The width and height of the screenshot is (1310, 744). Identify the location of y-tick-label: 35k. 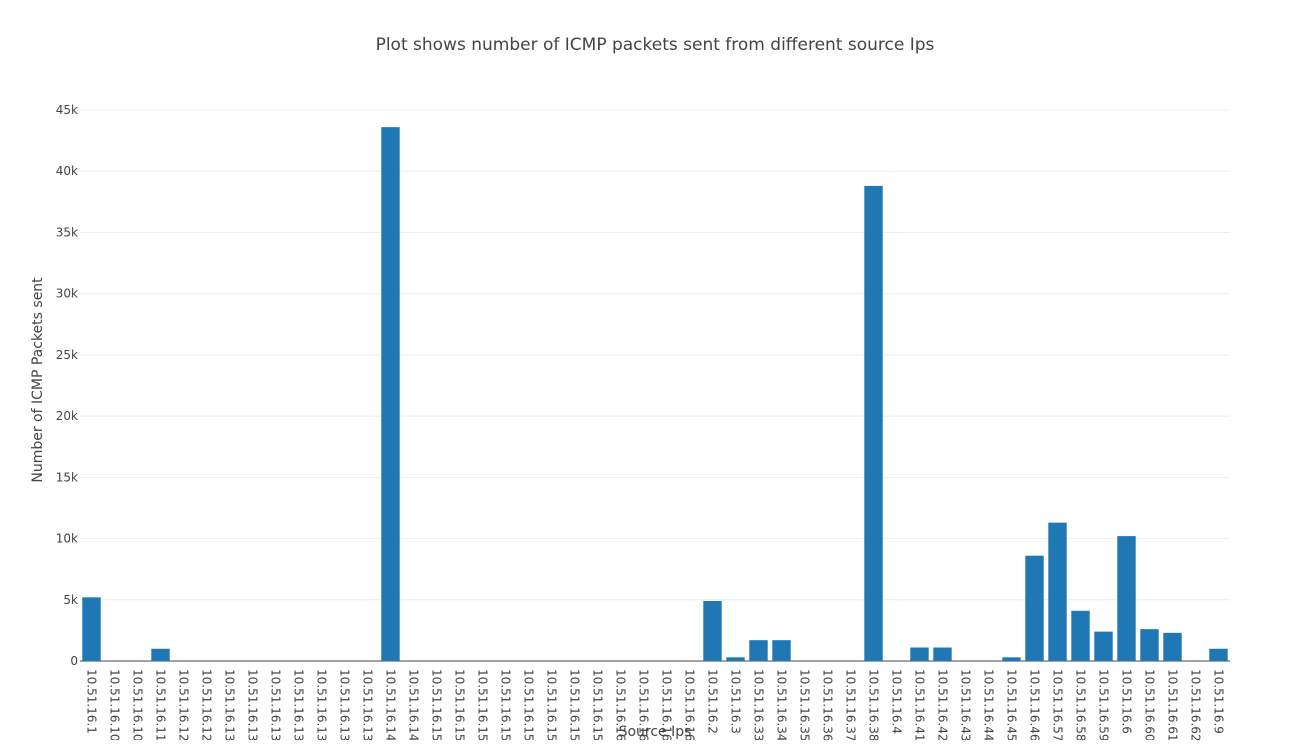
(67, 232).